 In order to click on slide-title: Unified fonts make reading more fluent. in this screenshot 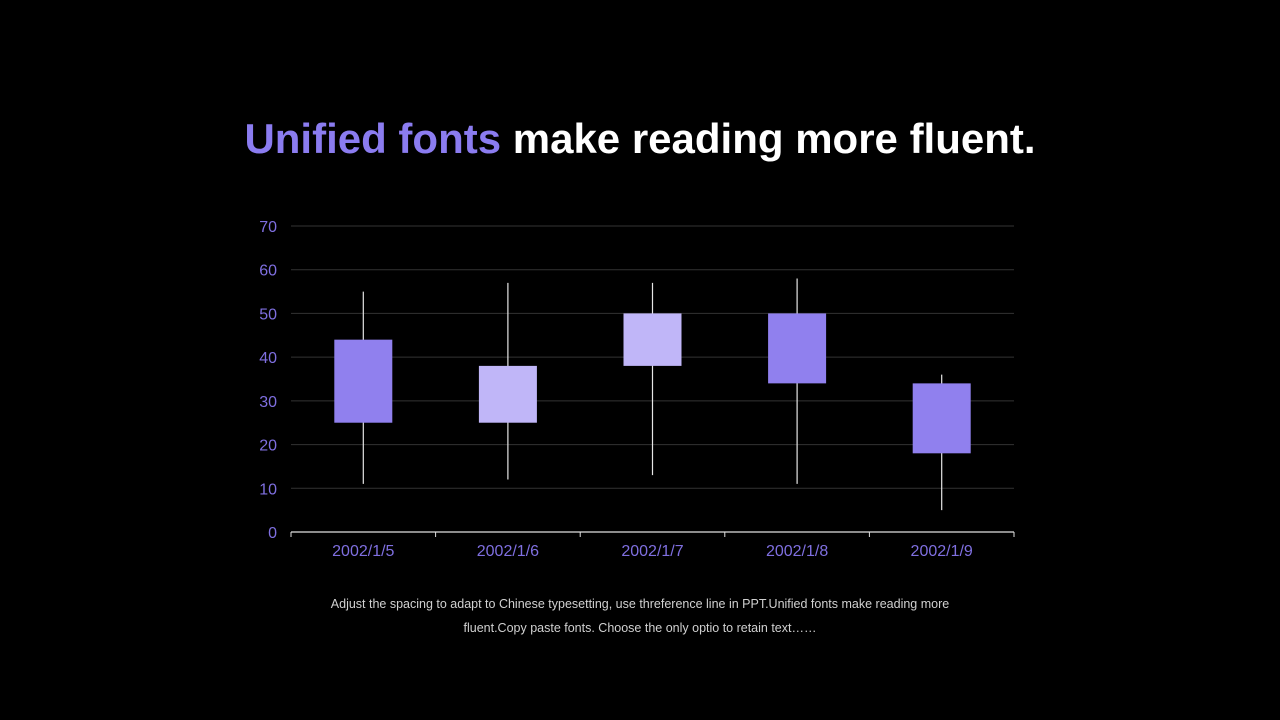, I will do `click(640, 139)`.